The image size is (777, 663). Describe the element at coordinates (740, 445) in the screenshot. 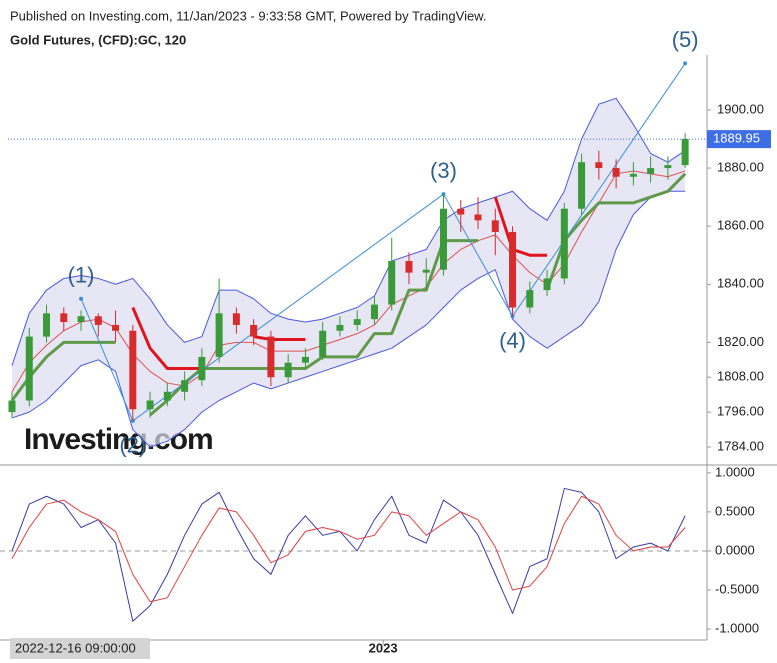

I see `y-tick-label: 1784.00` at that location.